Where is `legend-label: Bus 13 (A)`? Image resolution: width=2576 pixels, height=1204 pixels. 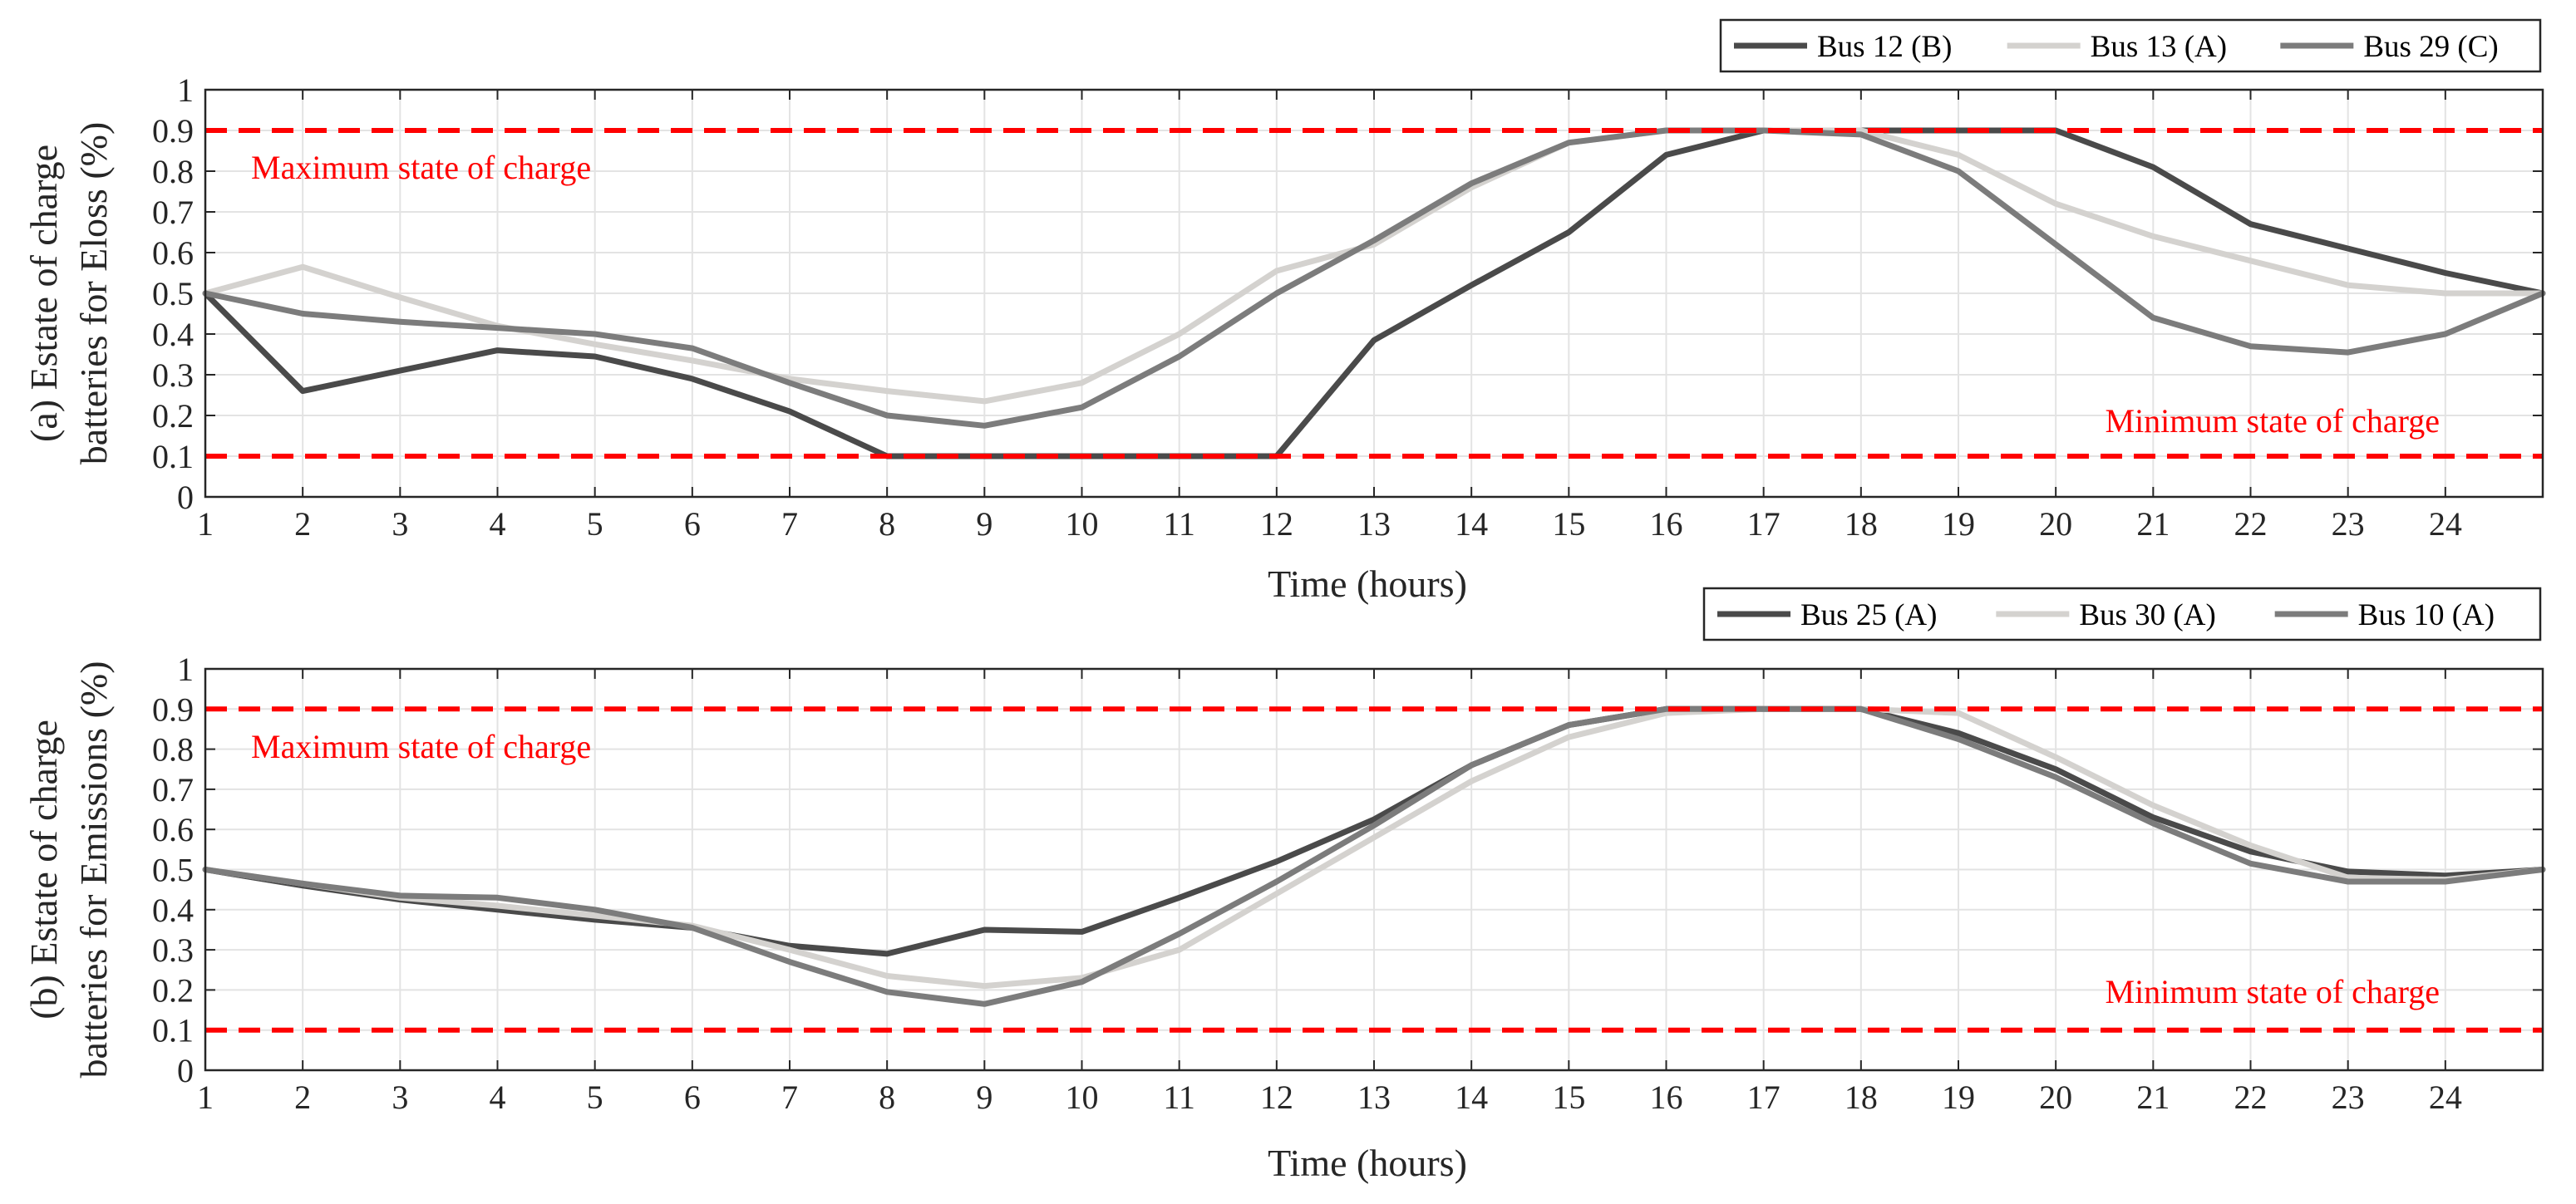
legend-label: Bus 13 (A) is located at coordinates (2159, 47).